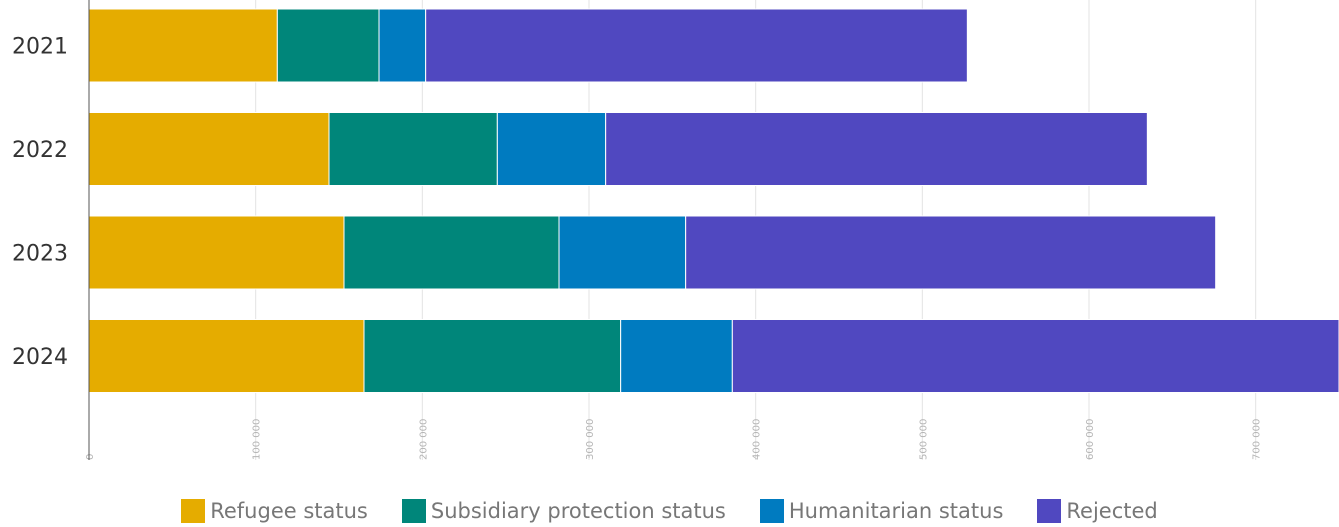 The height and width of the screenshot is (527, 1339). What do you see at coordinates (578, 511) in the screenshot?
I see `legend-label: Subsidiary protection status` at bounding box center [578, 511].